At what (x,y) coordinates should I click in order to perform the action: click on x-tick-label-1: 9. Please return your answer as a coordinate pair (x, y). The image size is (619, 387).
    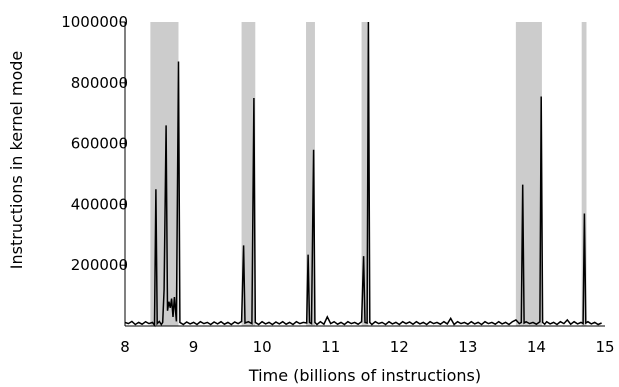
    Looking at the image, I should click on (194, 347).